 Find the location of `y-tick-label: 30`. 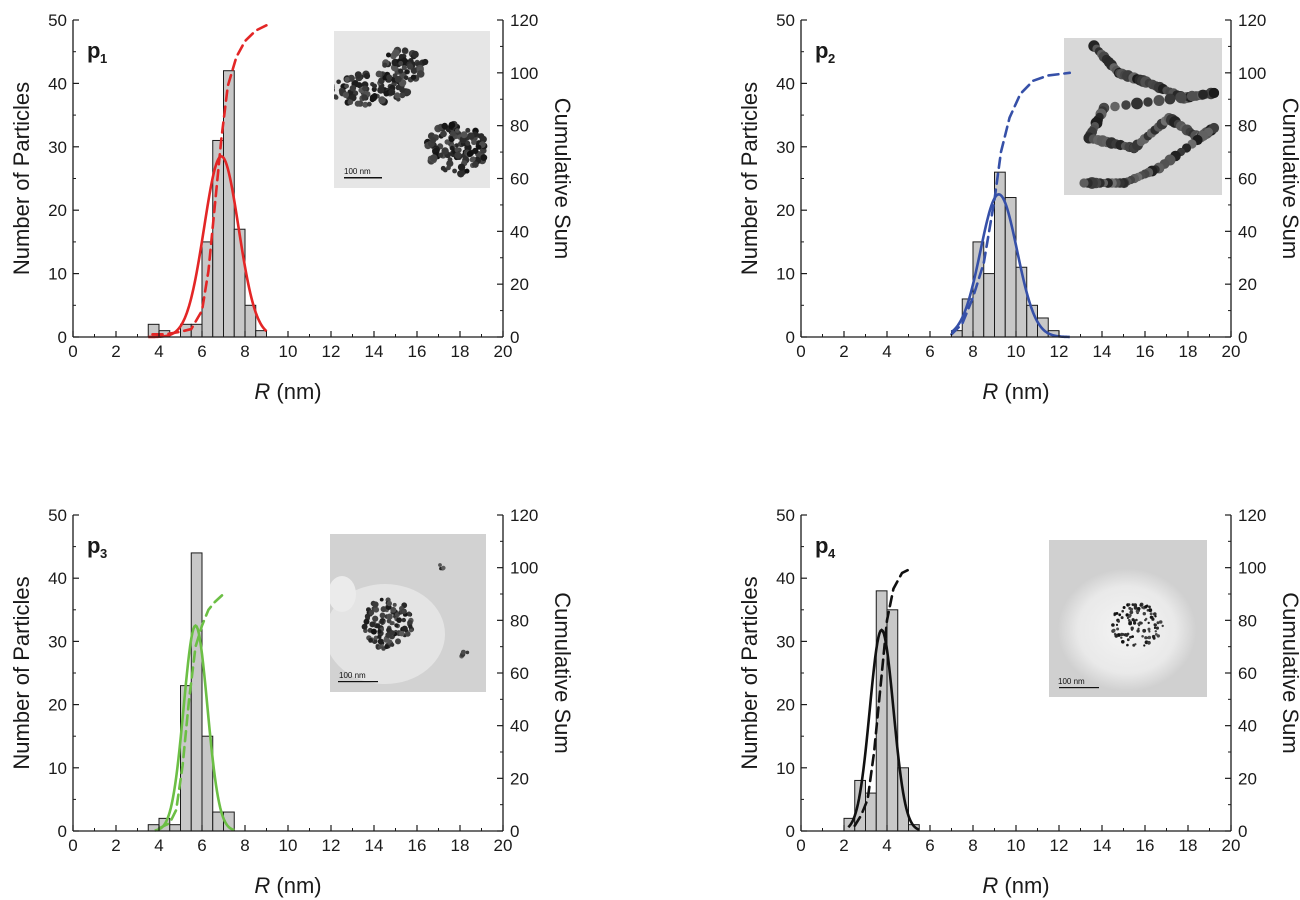

y-tick-label: 30 is located at coordinates (785, 641).